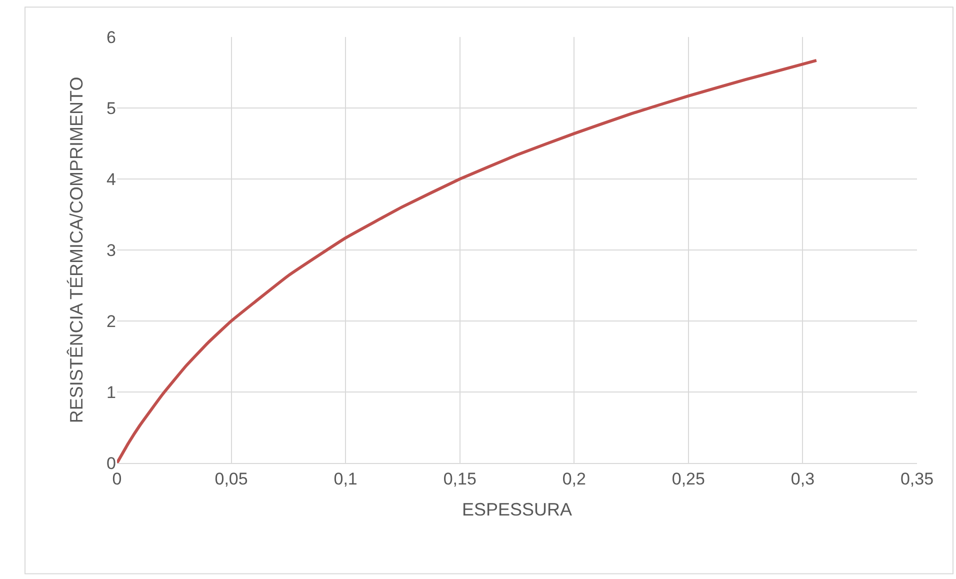 This screenshot has width=956, height=579. Describe the element at coordinates (574, 478) in the screenshot. I see `x-tick-label: 0,2` at that location.